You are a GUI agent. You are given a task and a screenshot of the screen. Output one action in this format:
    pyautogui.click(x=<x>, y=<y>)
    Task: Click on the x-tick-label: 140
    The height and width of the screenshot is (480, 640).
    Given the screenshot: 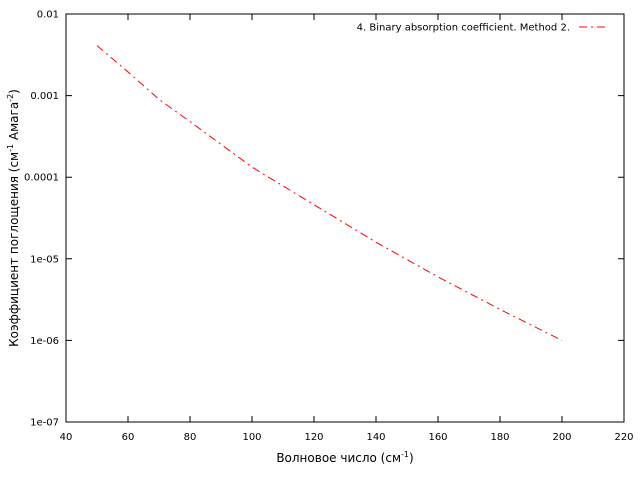 What is the action you would take?
    pyautogui.click(x=375, y=437)
    